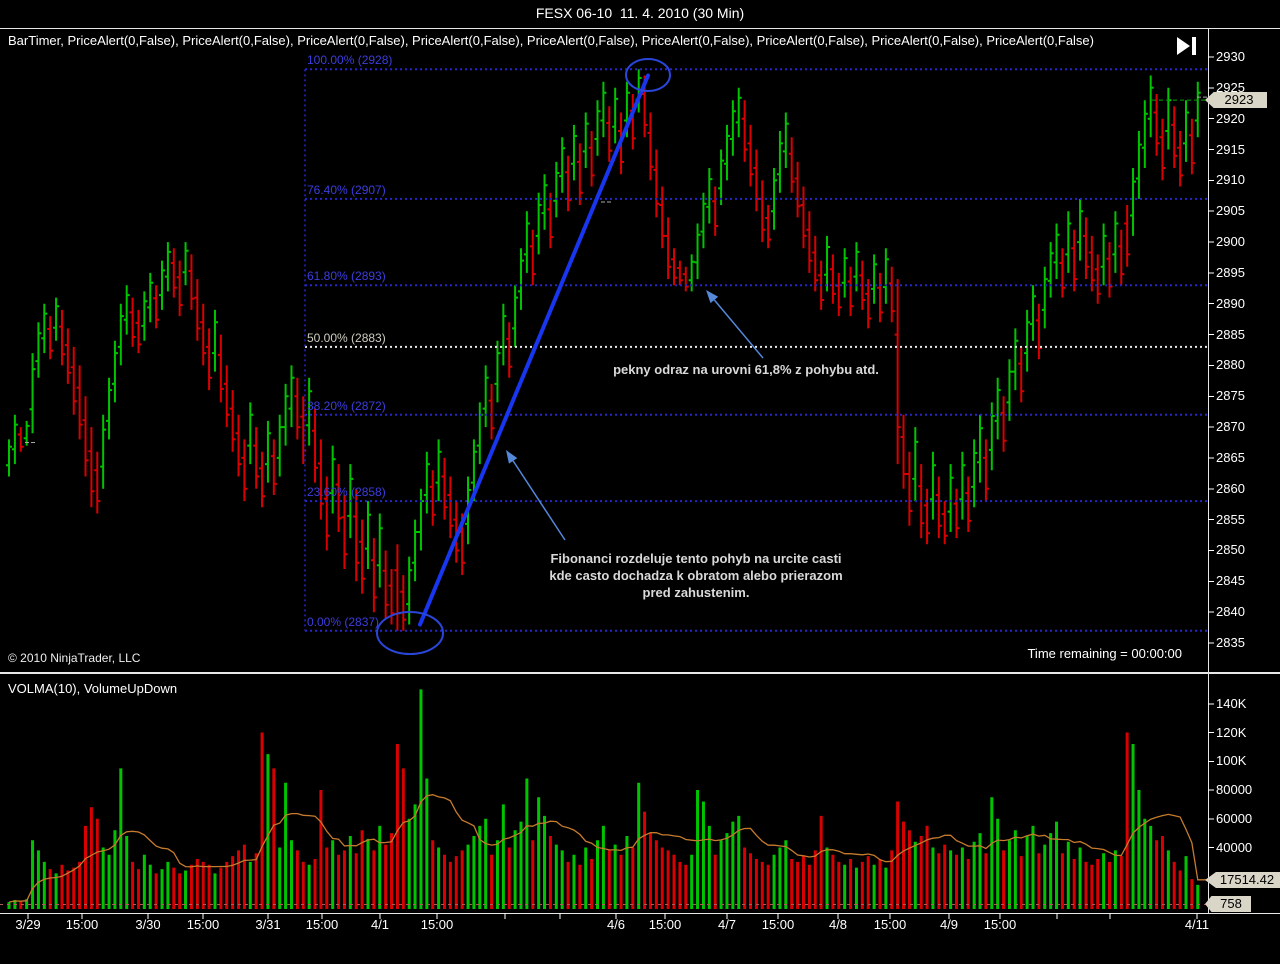  What do you see at coordinates (1230, 488) in the screenshot?
I see `price-tick-label: 2860` at bounding box center [1230, 488].